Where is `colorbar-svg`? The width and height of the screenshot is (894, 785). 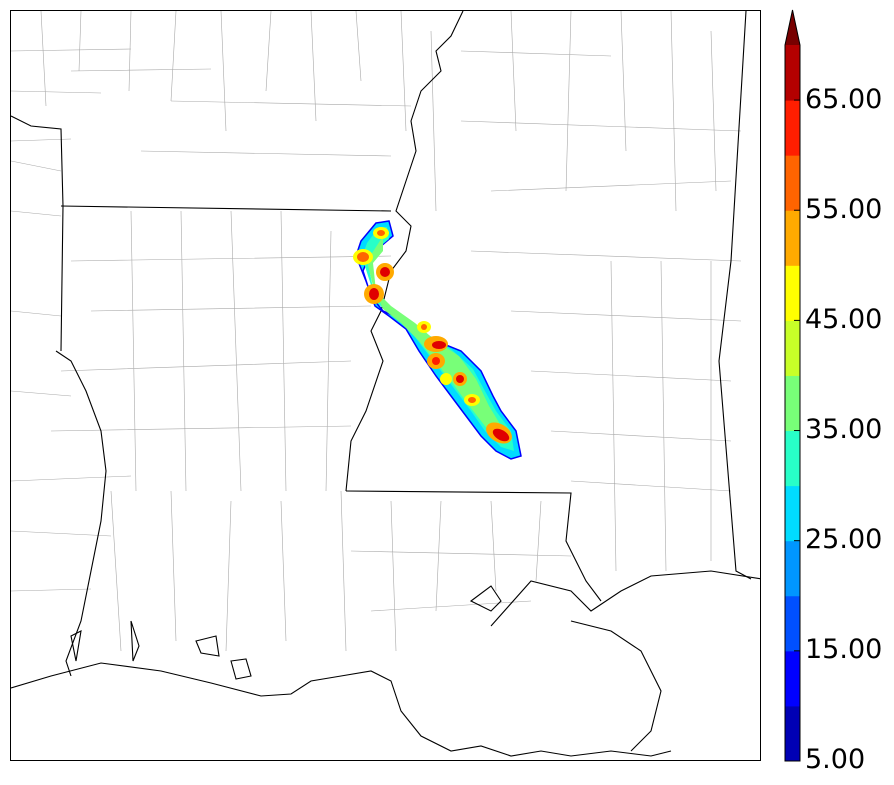
colorbar-svg is located at coordinates (792, 385).